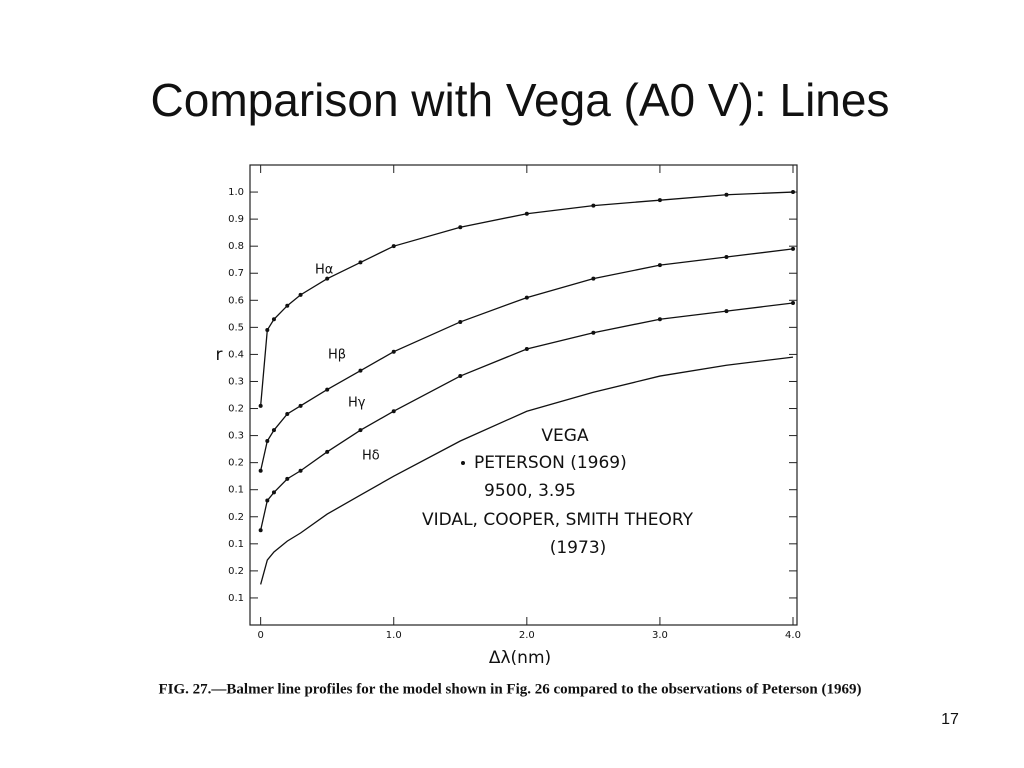  Describe the element at coordinates (357, 403) in the screenshot. I see `series-label: Hγ` at that location.